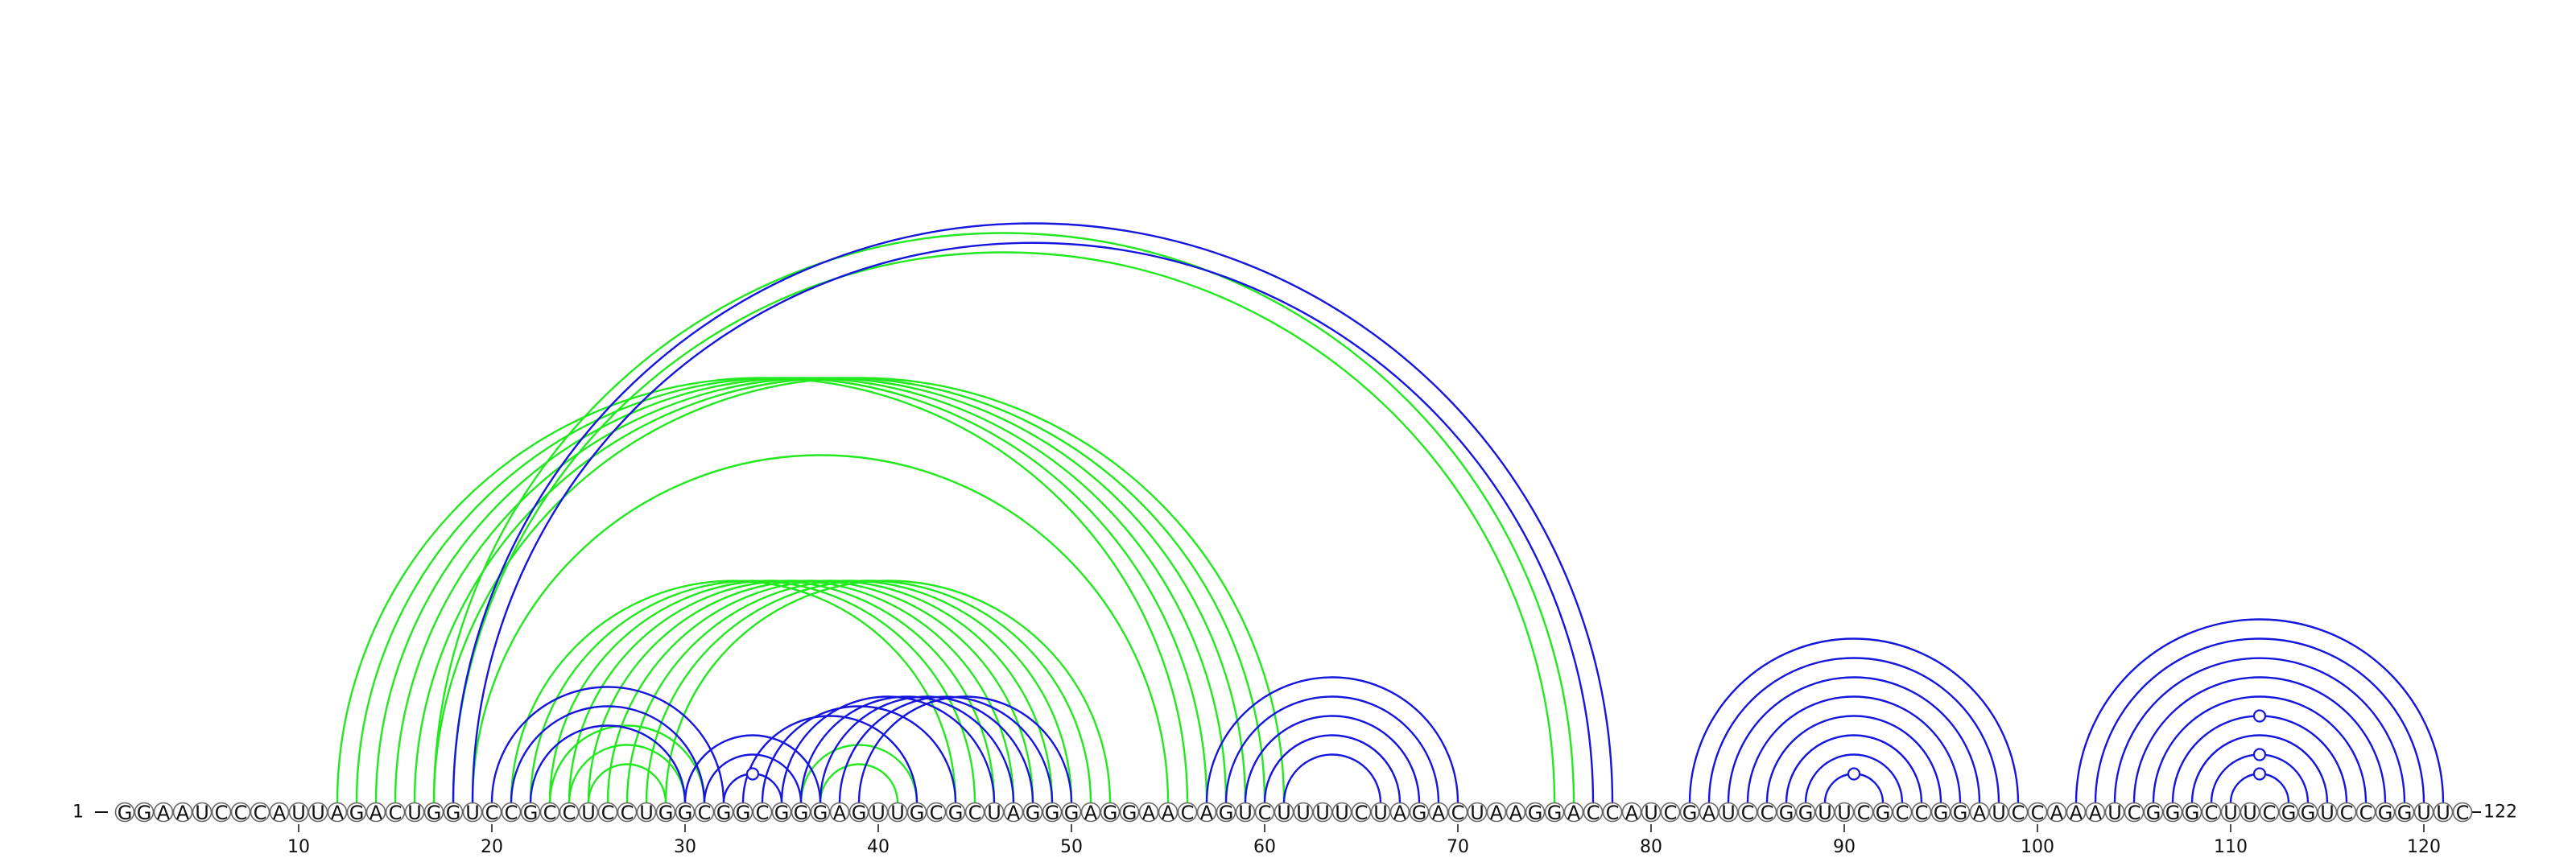 Image resolution: width=2576 pixels, height=858 pixels. What do you see at coordinates (260, 813) in the screenshot?
I see `nucleotide-8: C` at bounding box center [260, 813].